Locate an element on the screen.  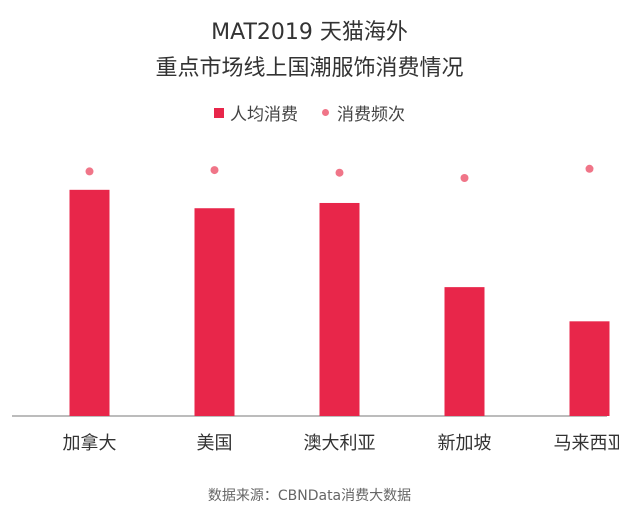
legend-label-avg-spend: 人均消费 is located at coordinates (264, 115).